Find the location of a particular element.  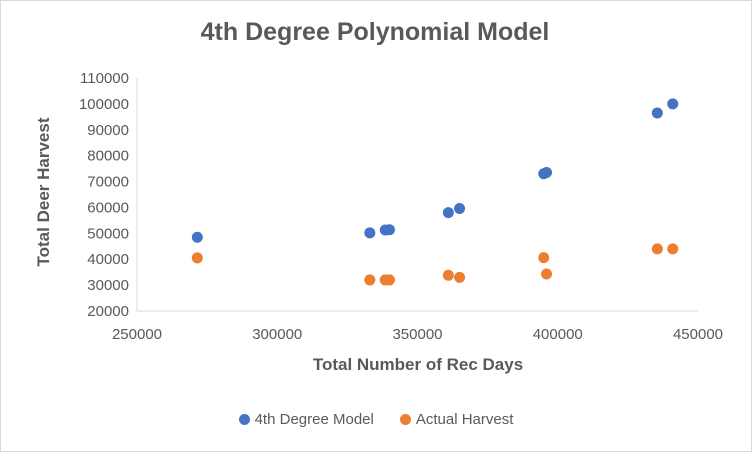

chart-title: 4th Degree Polynomial Model is located at coordinates (375, 32).